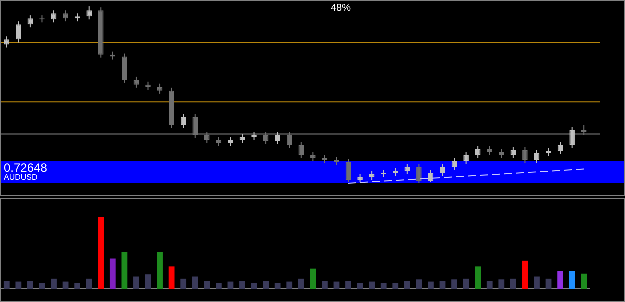 This screenshot has width=625, height=302. Describe the element at coordinates (21, 177) in the screenshot. I see `annotation: AUDUSD` at that location.